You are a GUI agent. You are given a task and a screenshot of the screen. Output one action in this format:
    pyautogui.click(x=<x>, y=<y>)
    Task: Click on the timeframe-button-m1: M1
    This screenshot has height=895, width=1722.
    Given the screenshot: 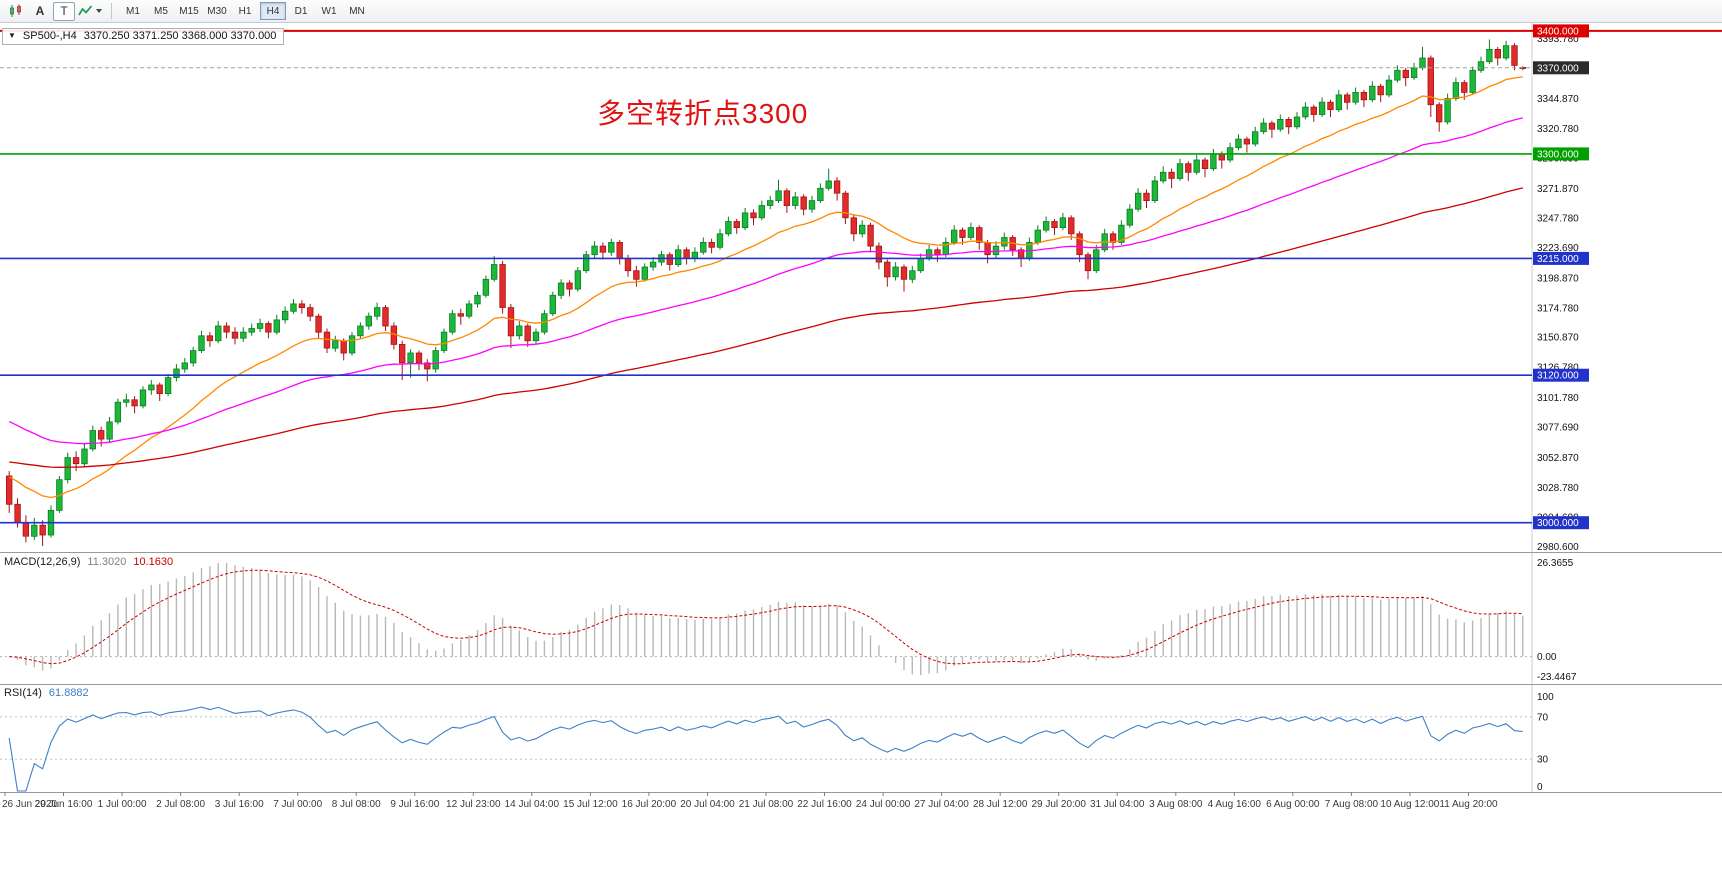 What is the action you would take?
    pyautogui.click(x=133, y=11)
    